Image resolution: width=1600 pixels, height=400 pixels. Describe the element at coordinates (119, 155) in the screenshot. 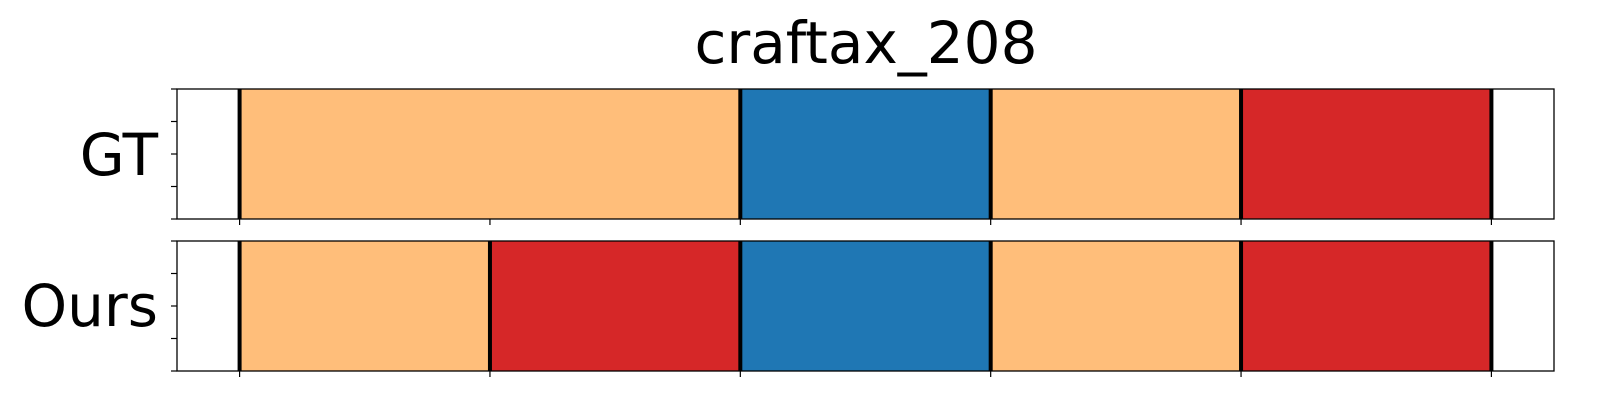

I see `row-label-gt: GT` at that location.